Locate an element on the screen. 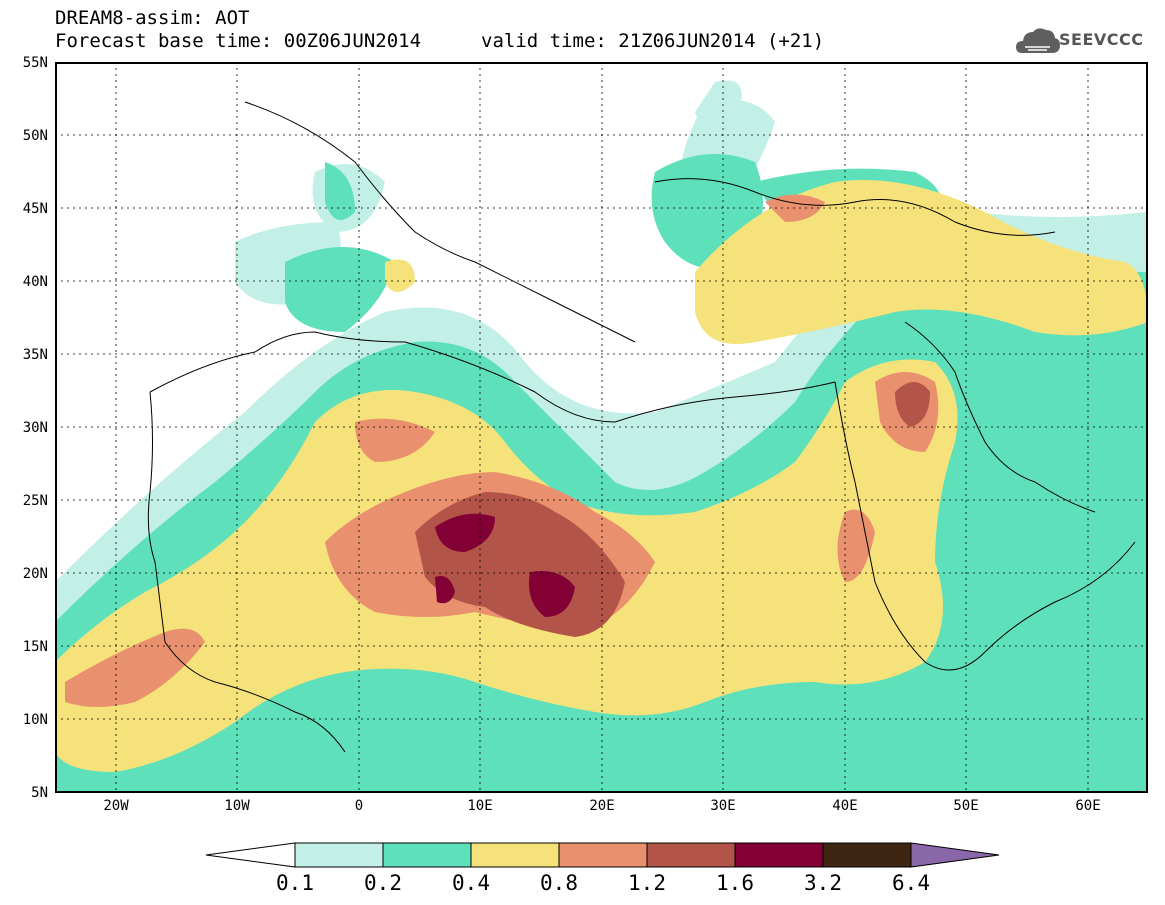  lat-label: 15N is located at coordinates (35, 647).